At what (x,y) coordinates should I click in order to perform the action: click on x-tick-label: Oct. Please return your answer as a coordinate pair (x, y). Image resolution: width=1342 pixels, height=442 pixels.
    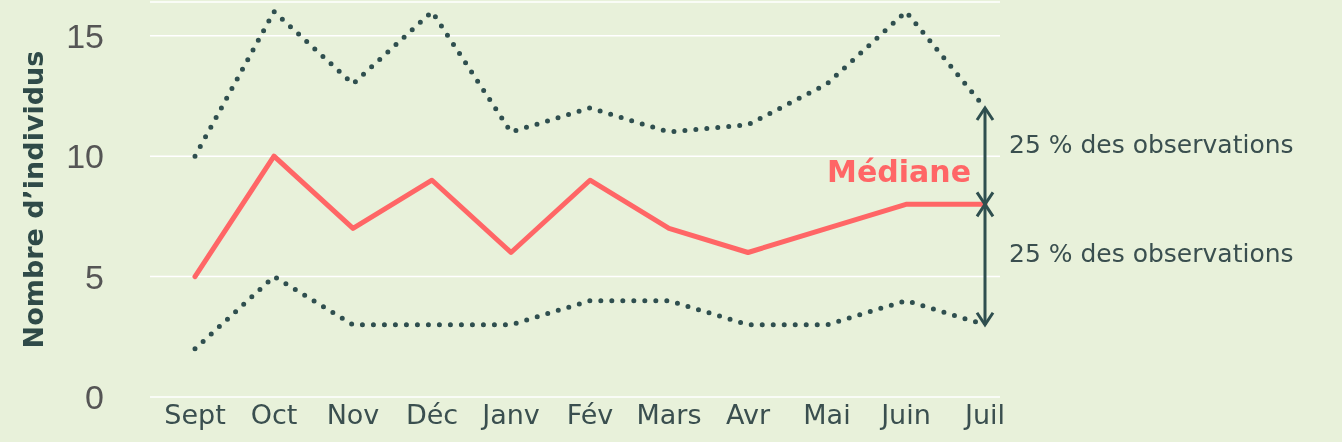
    Looking at the image, I should click on (274, 415).